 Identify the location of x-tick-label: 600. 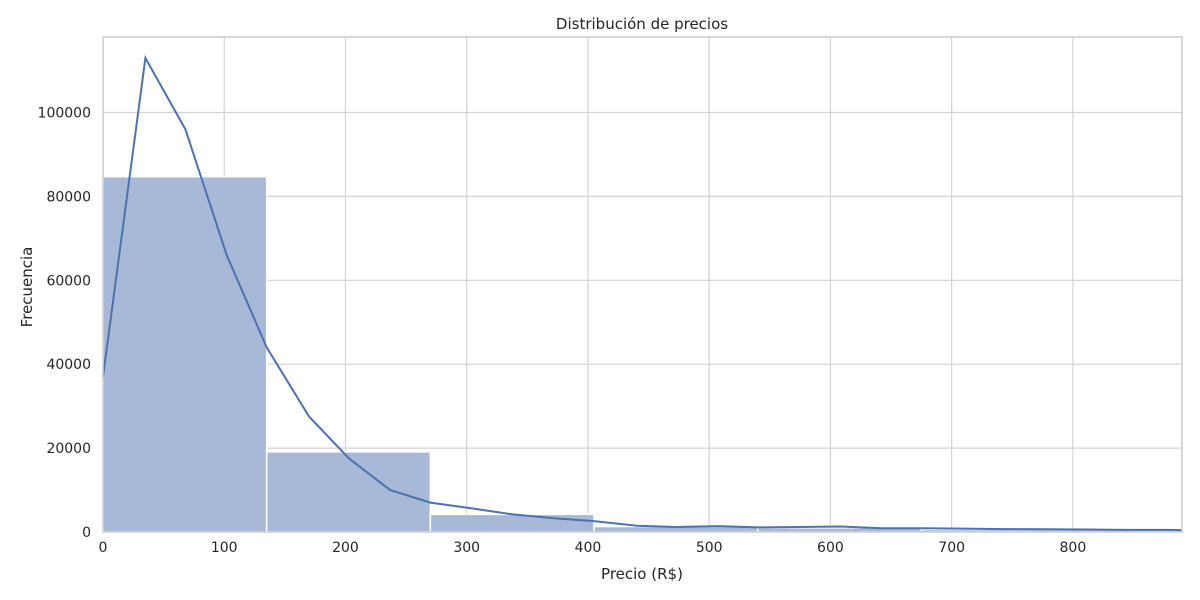
(830, 548).